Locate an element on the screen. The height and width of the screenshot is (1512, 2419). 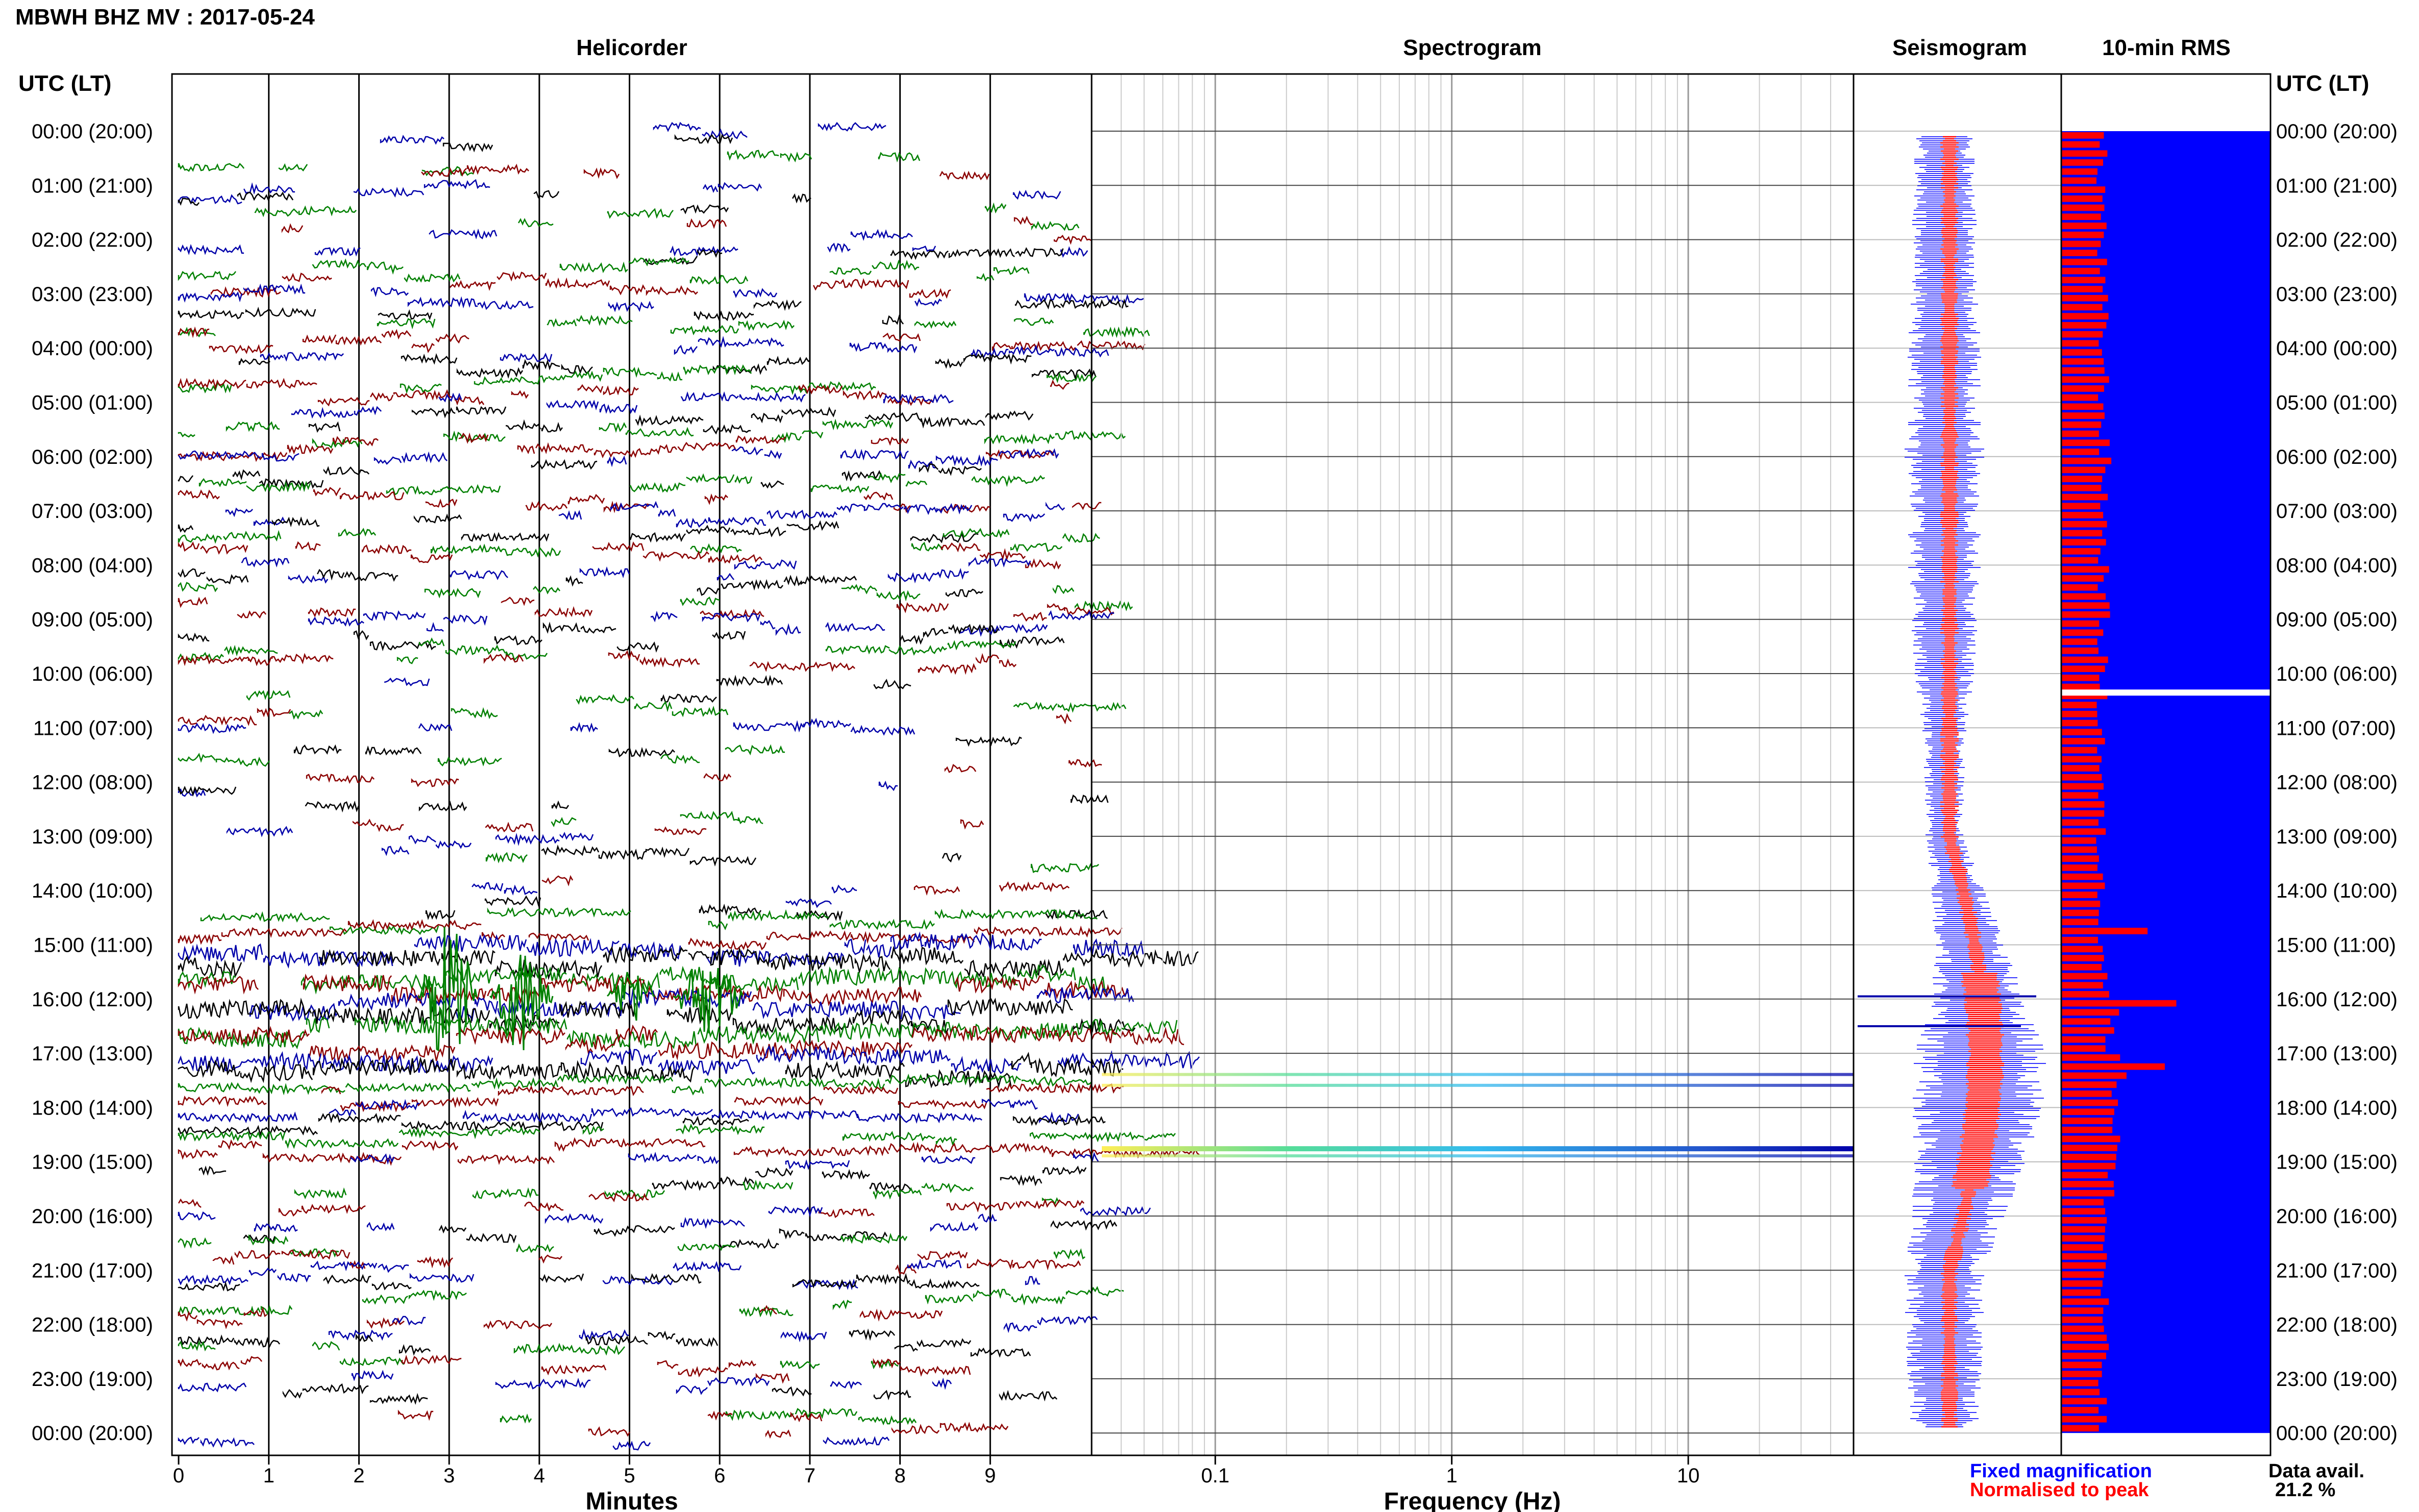
time-label-right: 19:00 (15:00) is located at coordinates (2337, 1162).